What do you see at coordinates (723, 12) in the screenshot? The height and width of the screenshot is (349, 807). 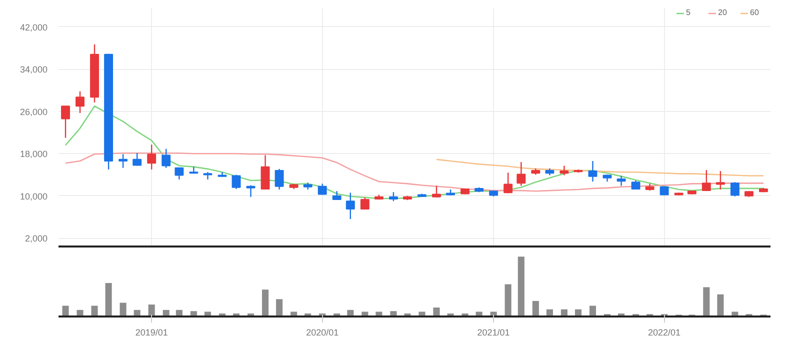 I see `legend-label: 20` at bounding box center [723, 12].